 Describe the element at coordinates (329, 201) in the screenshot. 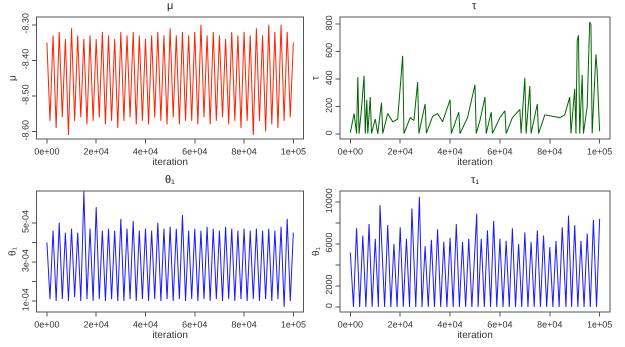

I see `y-tick-label: 10000` at that location.